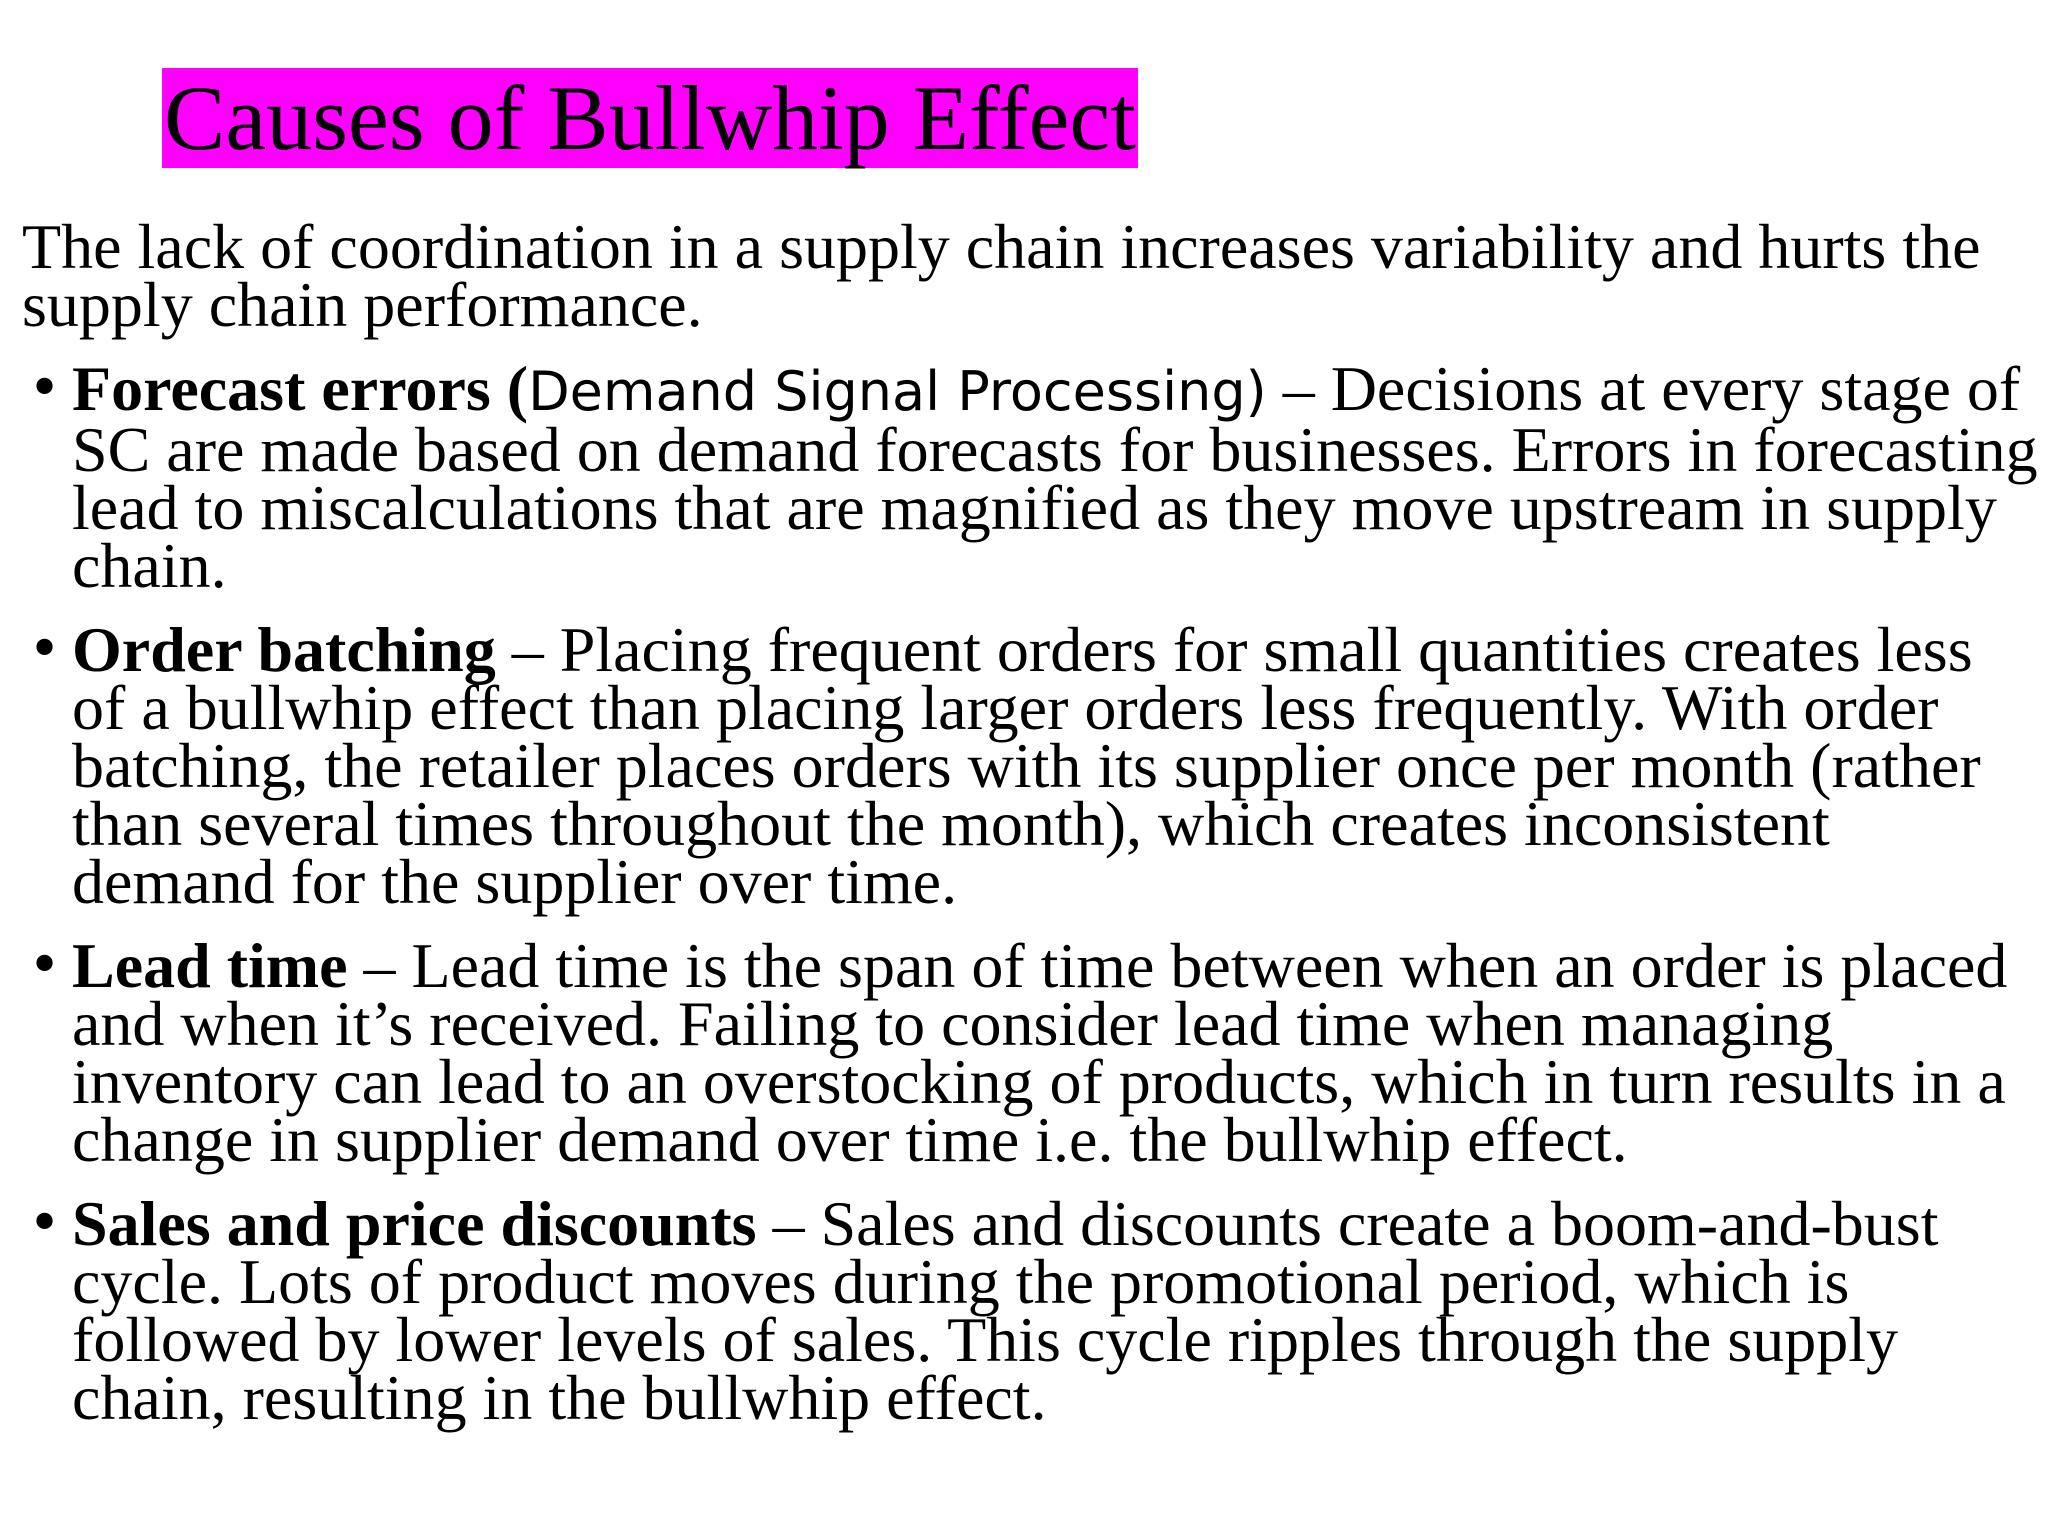 This screenshot has height=1536, width=2048. Describe the element at coordinates (414, 1223) in the screenshot. I see `bullet-term: Sales and price discounts` at that location.